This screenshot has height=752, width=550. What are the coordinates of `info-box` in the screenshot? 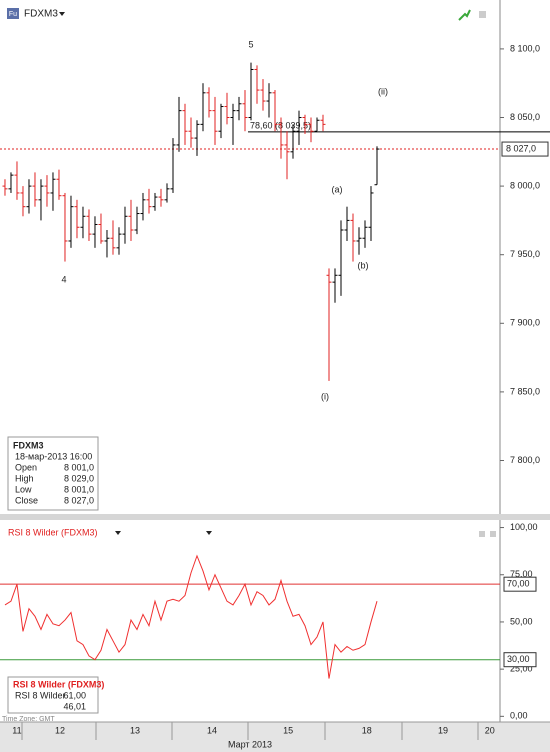 It's located at (53, 473).